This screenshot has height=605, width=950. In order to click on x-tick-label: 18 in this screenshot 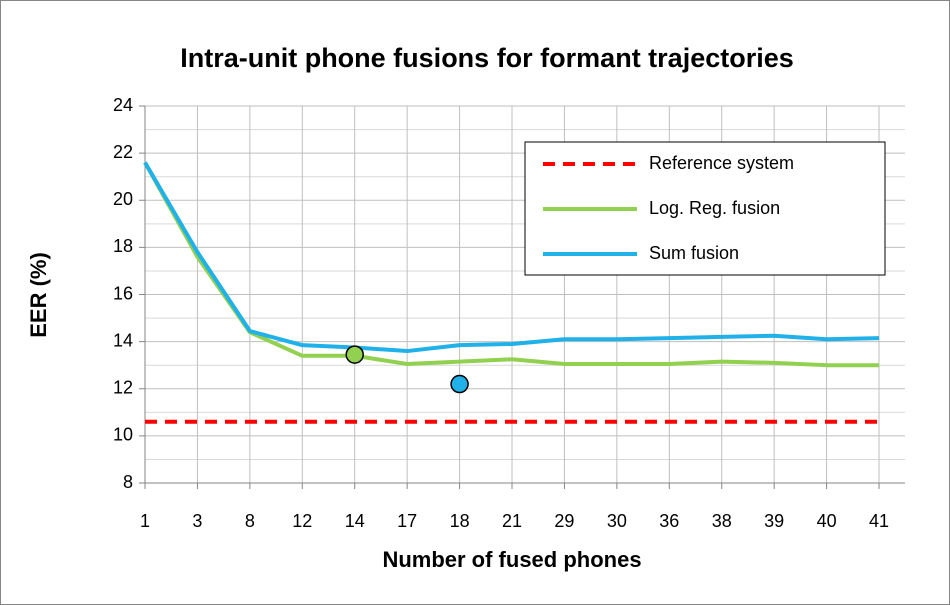, I will do `click(460, 521)`.